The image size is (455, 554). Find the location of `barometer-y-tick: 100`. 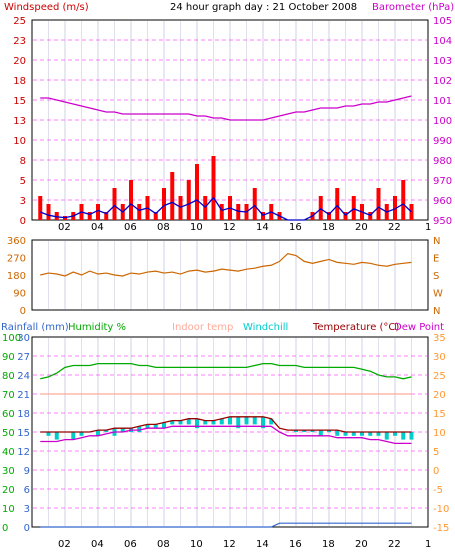

barometer-y-tick: 100 is located at coordinates (442, 121).